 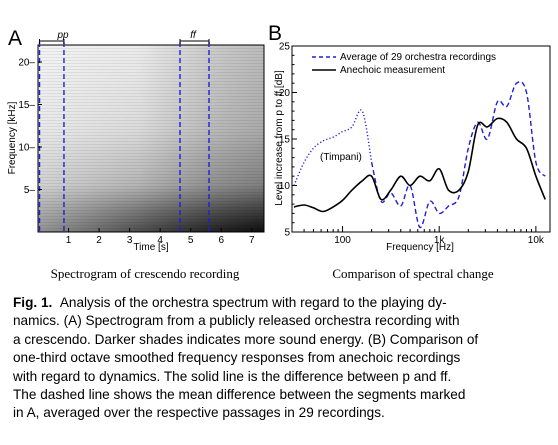 What do you see at coordinates (221, 240) in the screenshot?
I see `spectrogram-xtick-label: 6` at bounding box center [221, 240].